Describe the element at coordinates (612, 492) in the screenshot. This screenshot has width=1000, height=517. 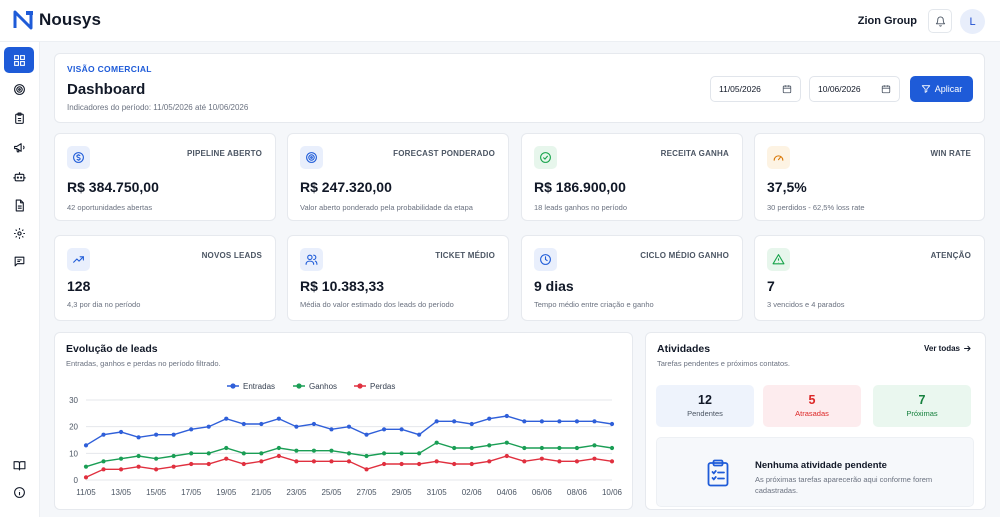
I see `x-tick-label: 10/06` at that location.